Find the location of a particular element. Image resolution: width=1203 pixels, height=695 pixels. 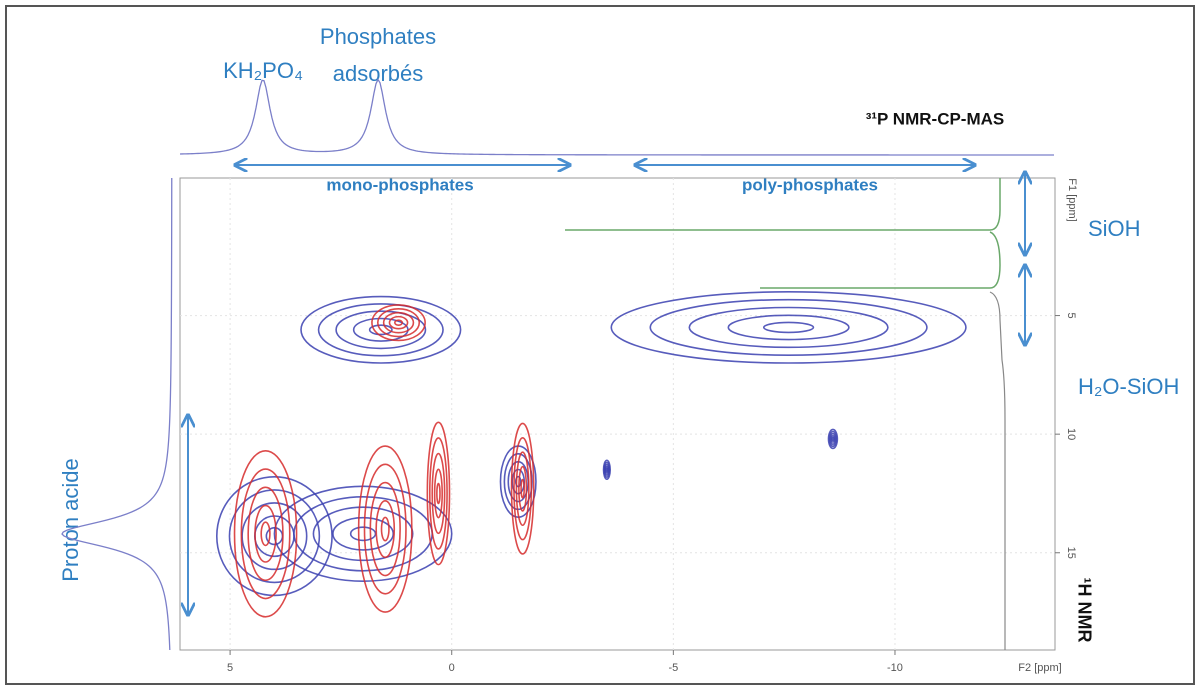

peak-label: Phosphates is located at coordinates (378, 36).